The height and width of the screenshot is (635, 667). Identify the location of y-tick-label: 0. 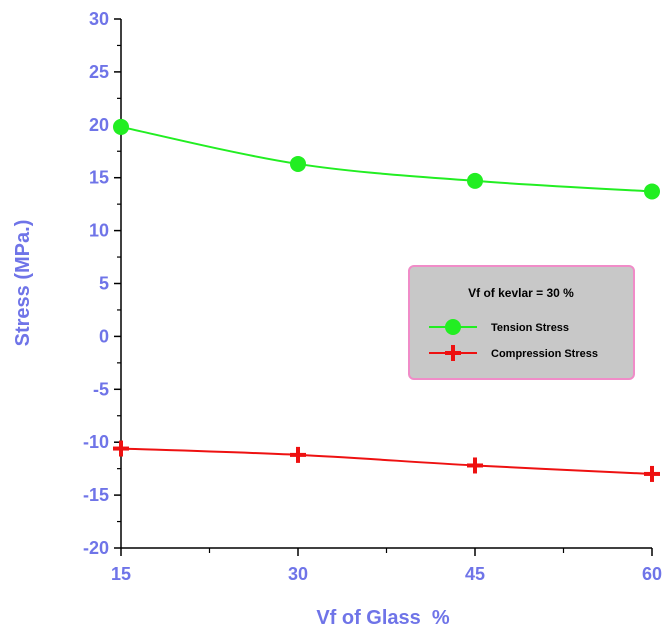
(104, 336).